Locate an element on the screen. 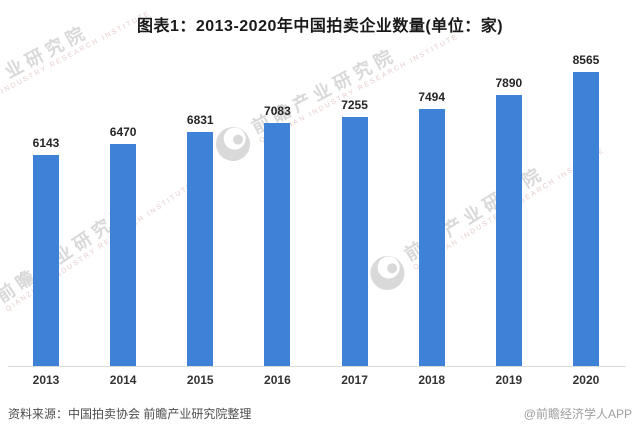 This screenshot has height=435, width=640. x-axis-label: 2014 is located at coordinates (123, 380).